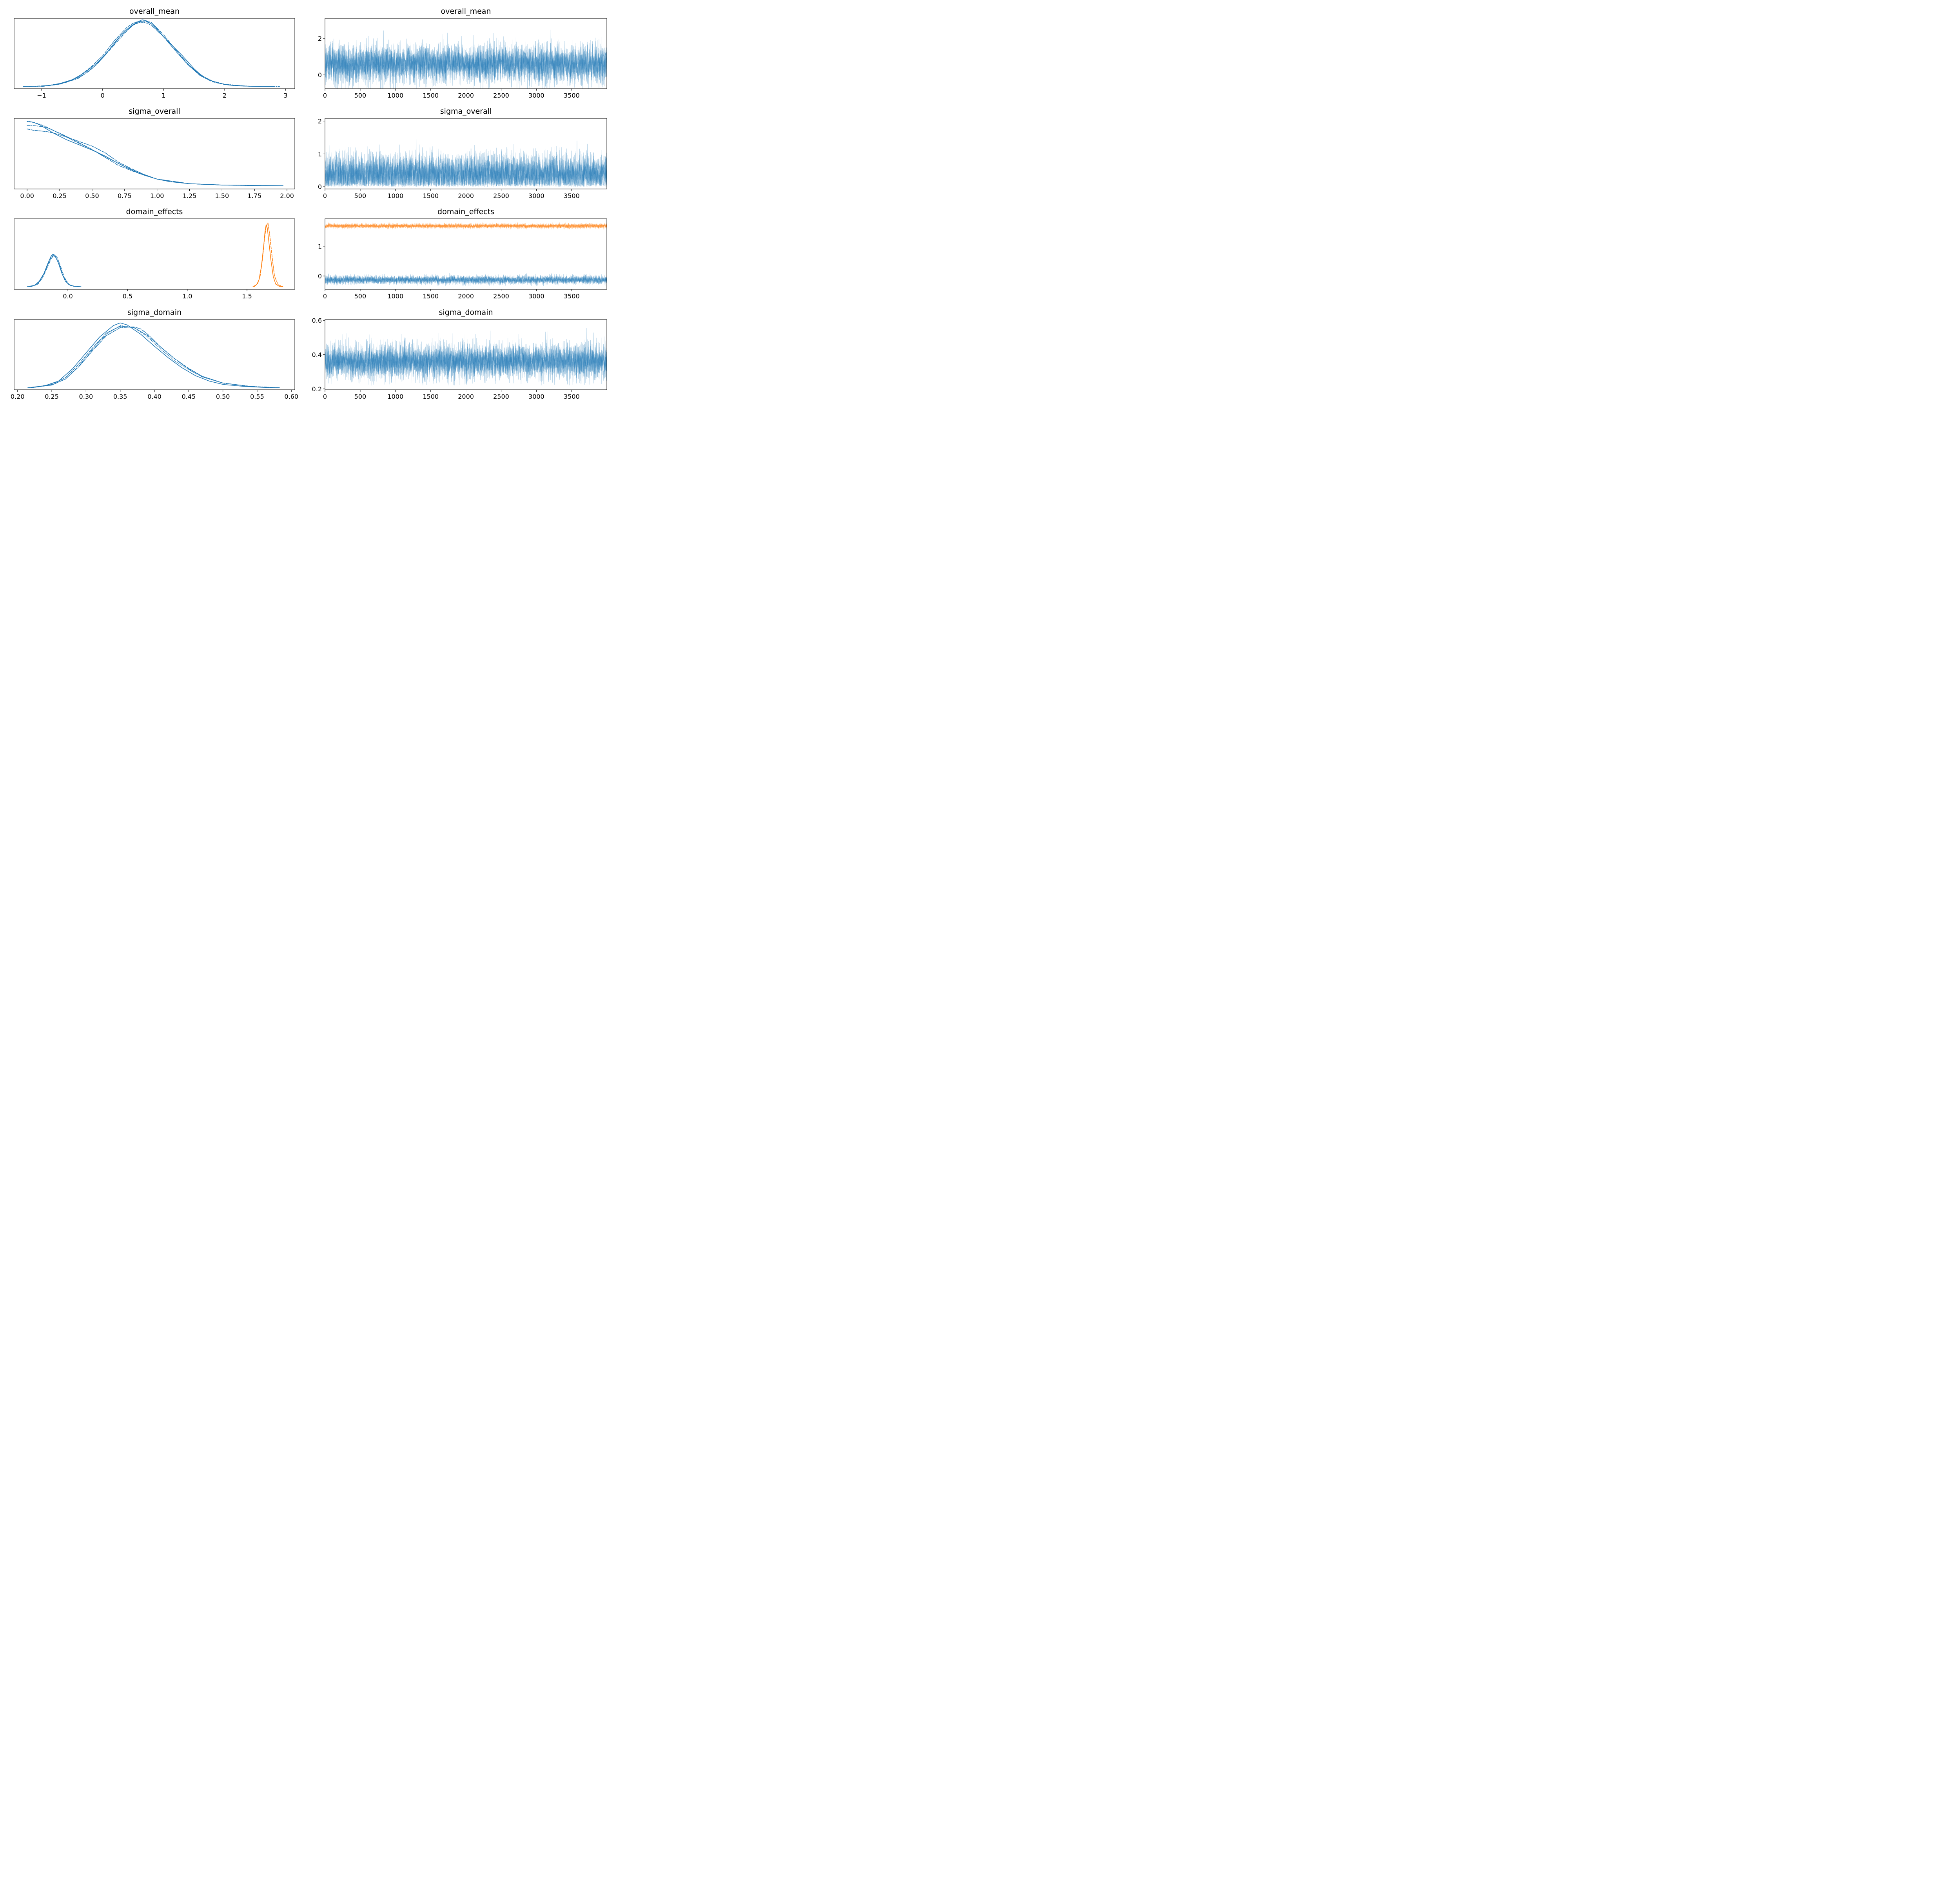 Image resolution: width=1960 pixels, height=1882 pixels. What do you see at coordinates (536, 396) in the screenshot?
I see `sigma-domain-trace-x-tick-label: 3000` at bounding box center [536, 396].